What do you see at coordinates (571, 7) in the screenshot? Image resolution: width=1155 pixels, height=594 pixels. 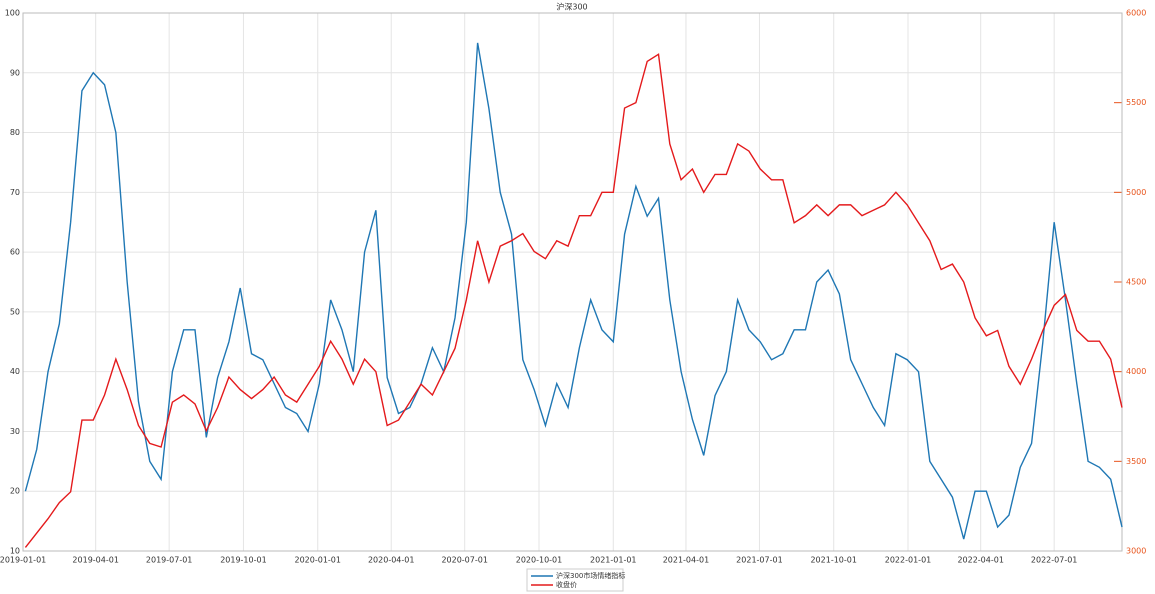 I see `chart-title: 沪深300` at bounding box center [571, 7].